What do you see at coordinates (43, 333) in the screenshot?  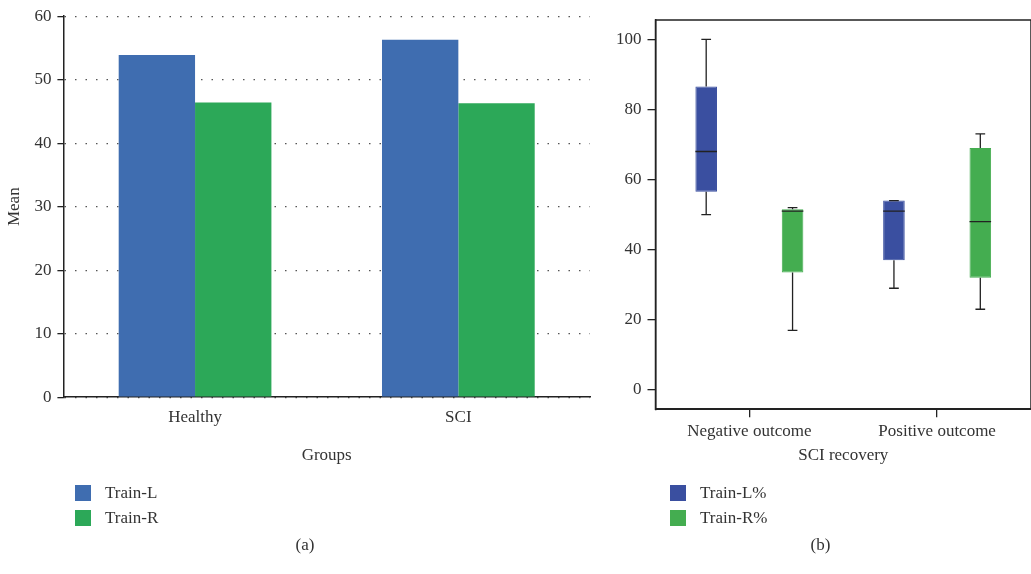 I see `y-tick-label: 10` at bounding box center [43, 333].